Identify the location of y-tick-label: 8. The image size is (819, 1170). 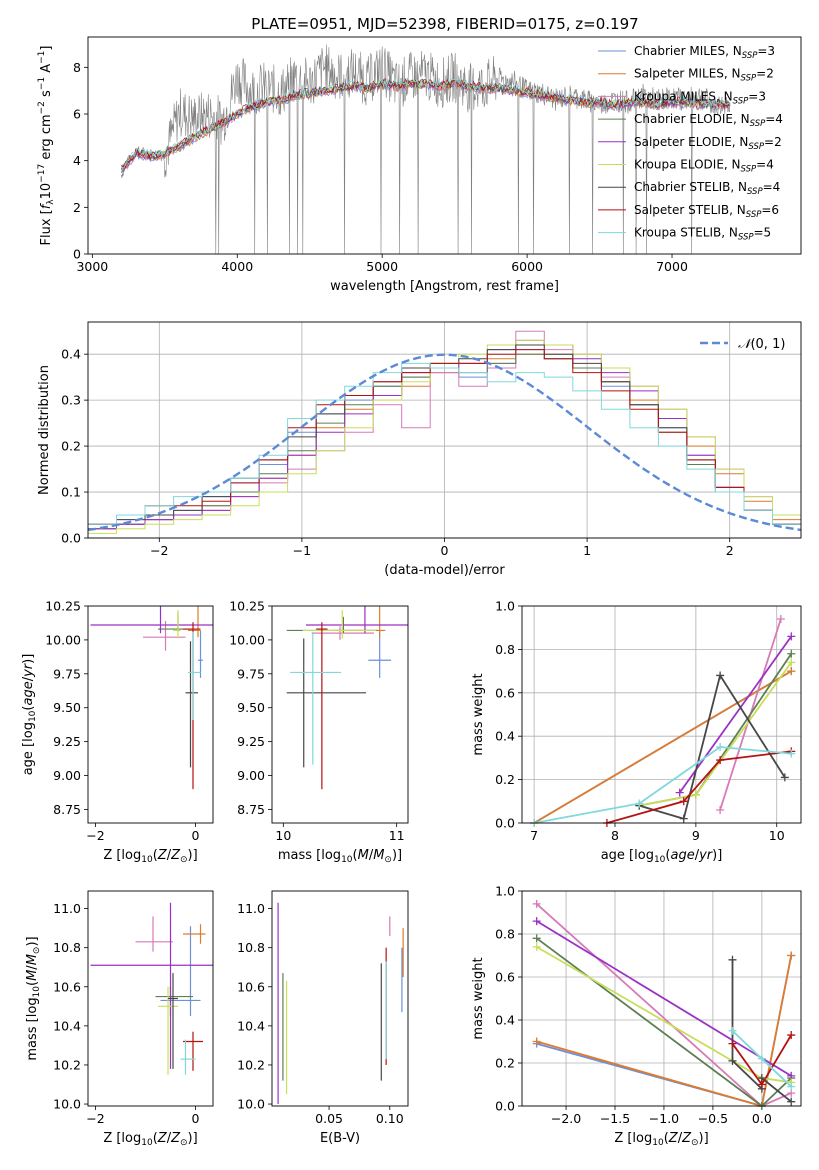
(77, 67).